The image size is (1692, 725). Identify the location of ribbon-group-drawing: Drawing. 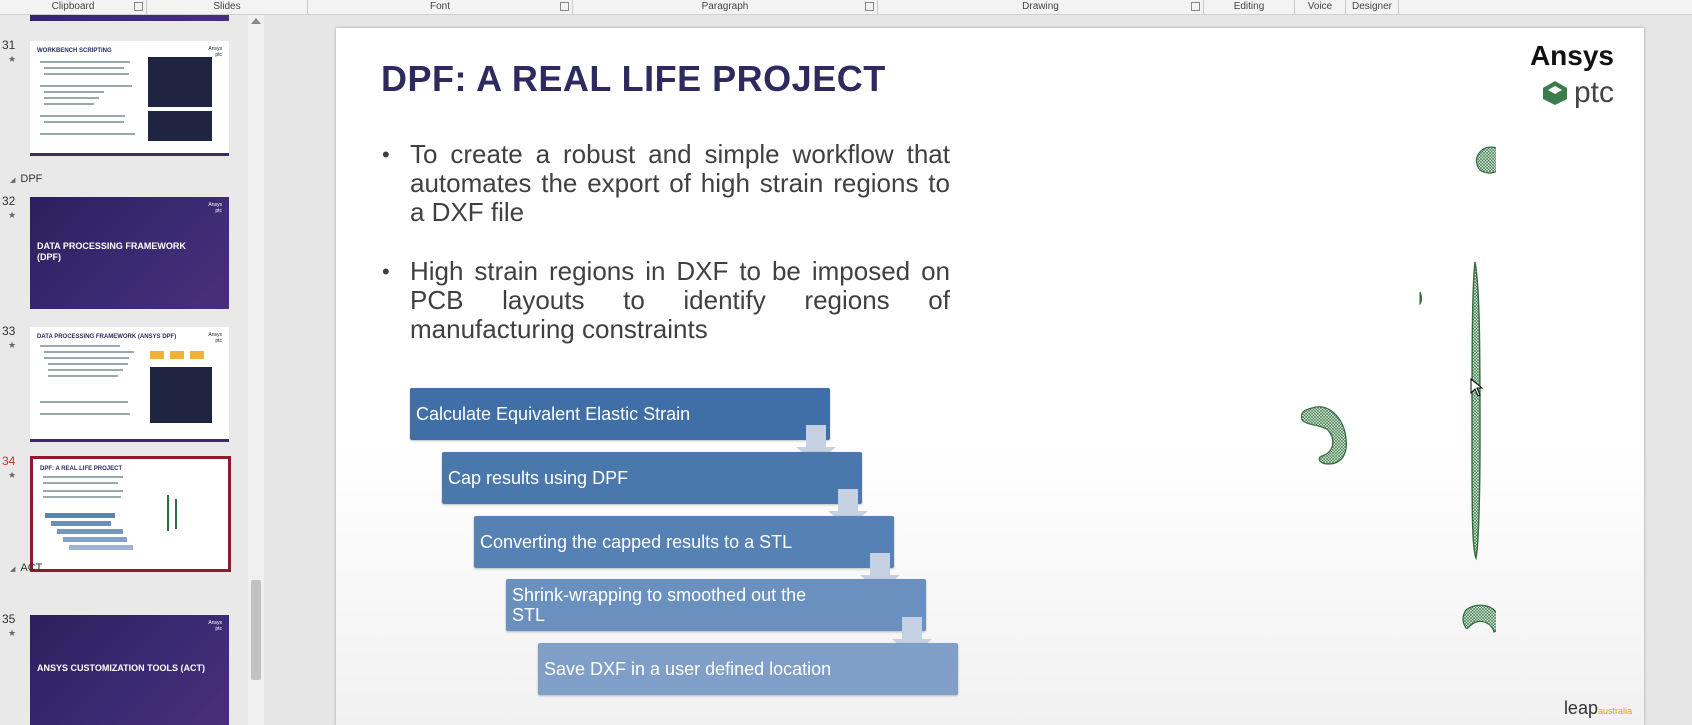
(1041, 7).